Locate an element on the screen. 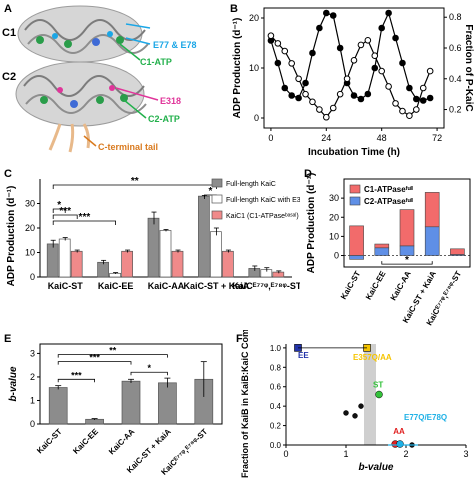  significance-label-e: * is located at coordinates (149, 368).